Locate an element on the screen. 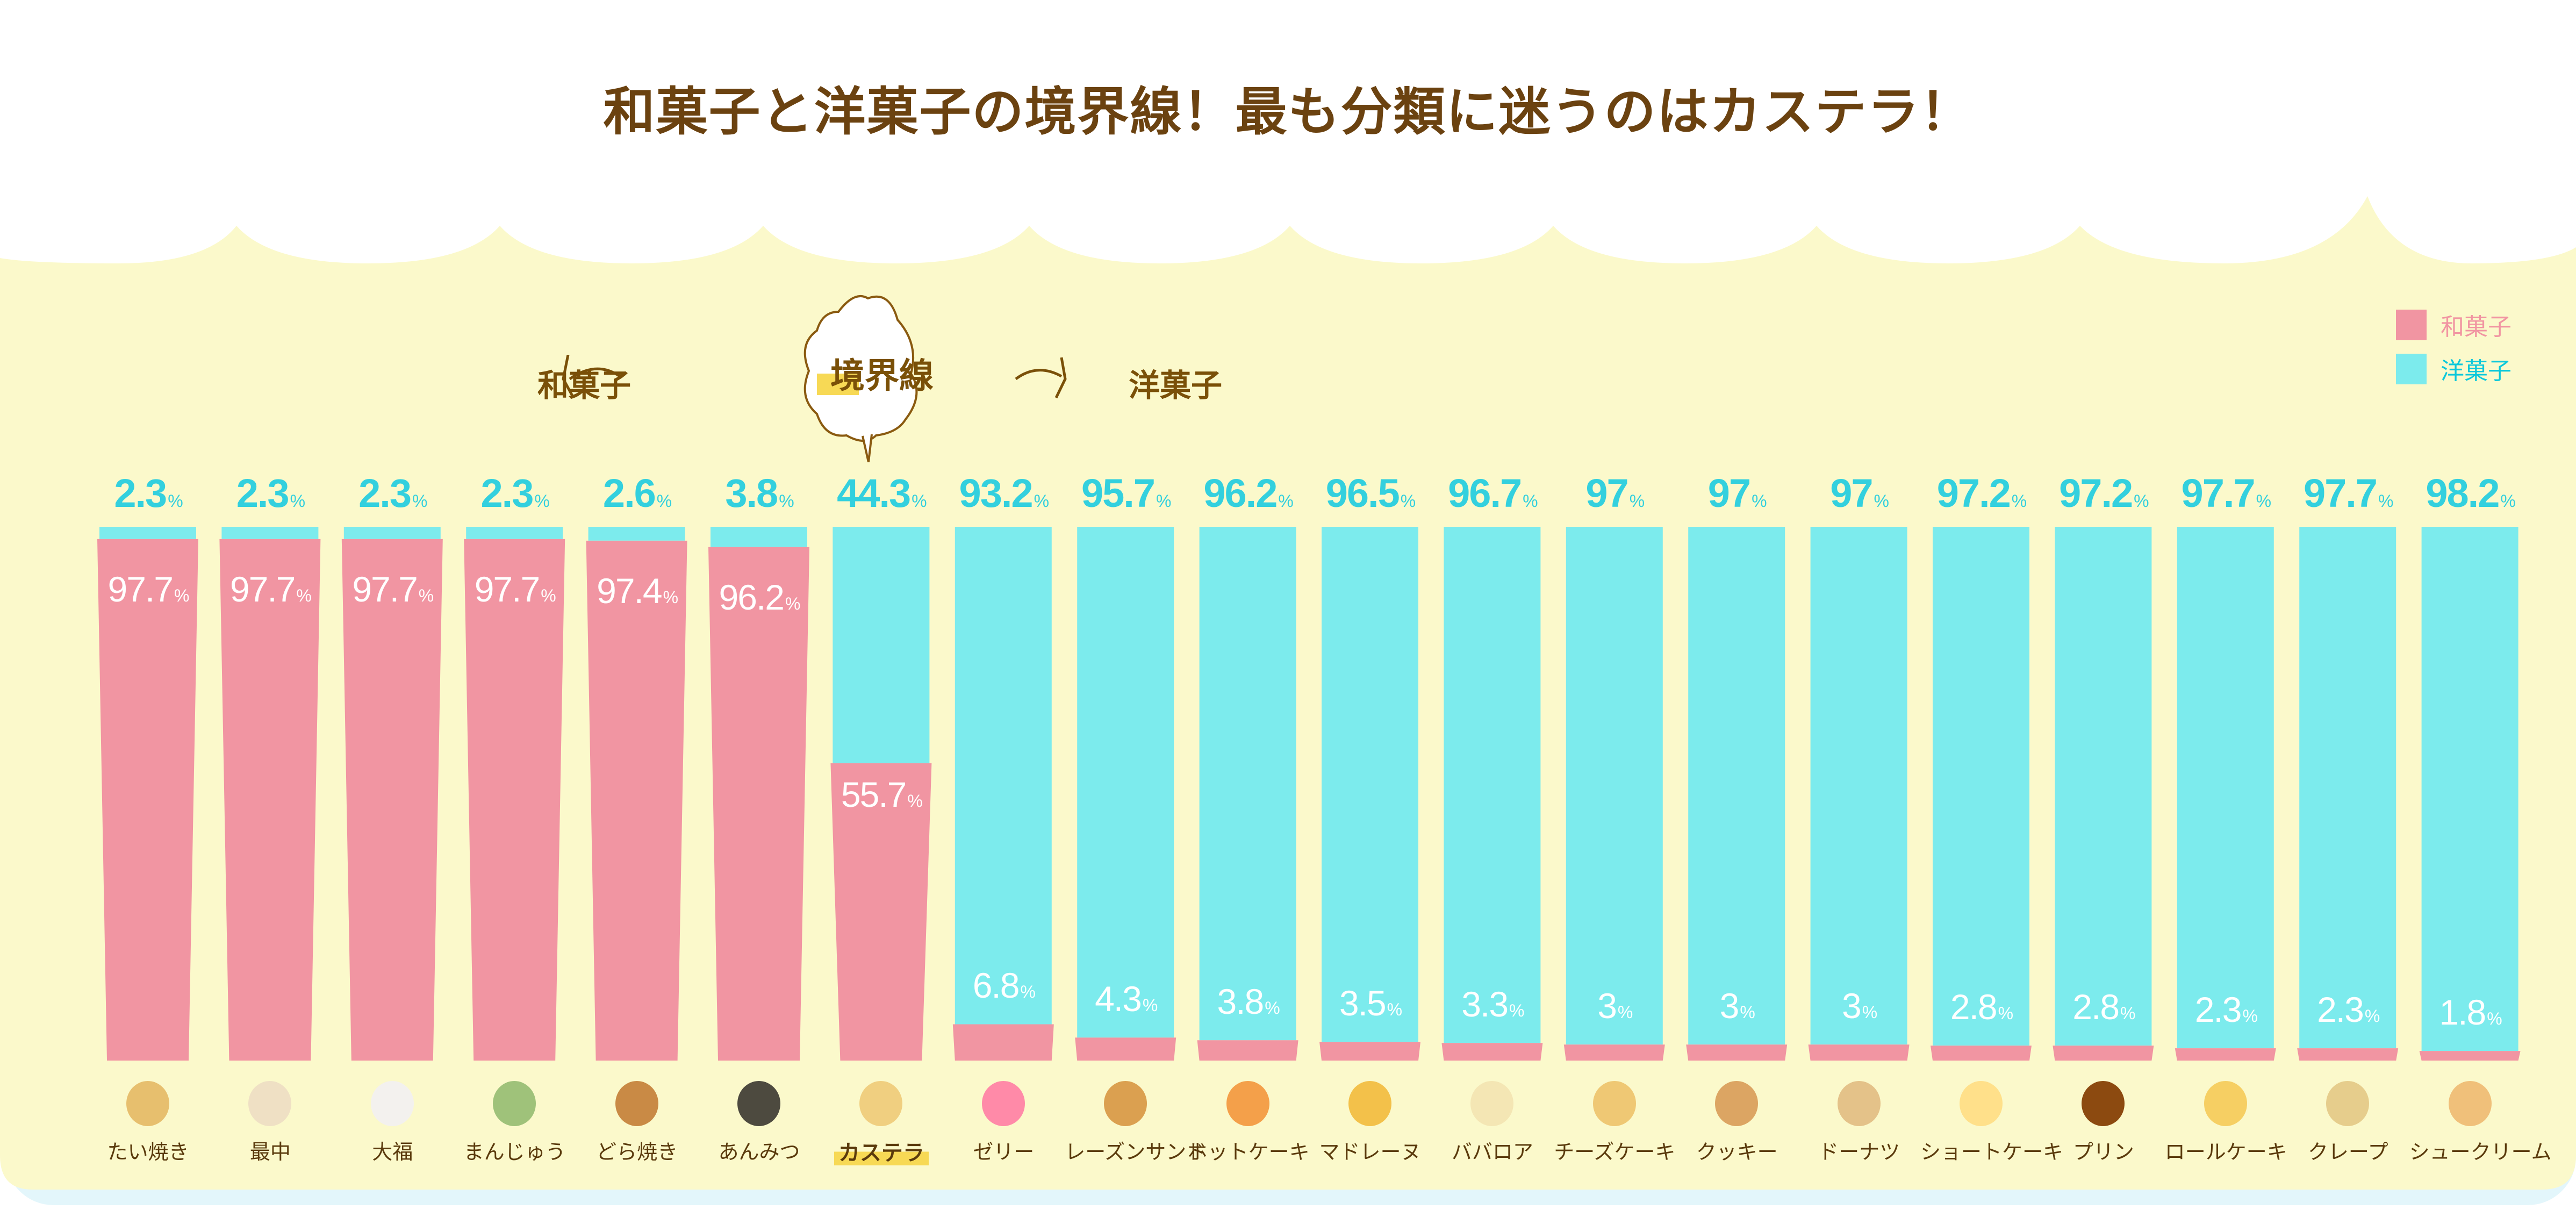 This screenshot has height=1210, width=2576. category-label: たい焼き is located at coordinates (148, 1150).